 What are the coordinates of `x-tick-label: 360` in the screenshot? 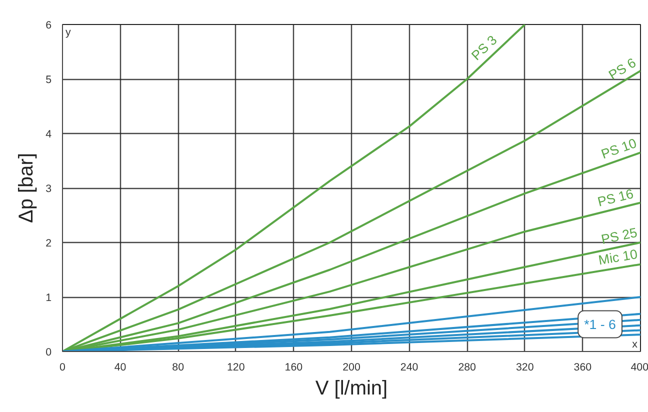 It's located at (583, 368).